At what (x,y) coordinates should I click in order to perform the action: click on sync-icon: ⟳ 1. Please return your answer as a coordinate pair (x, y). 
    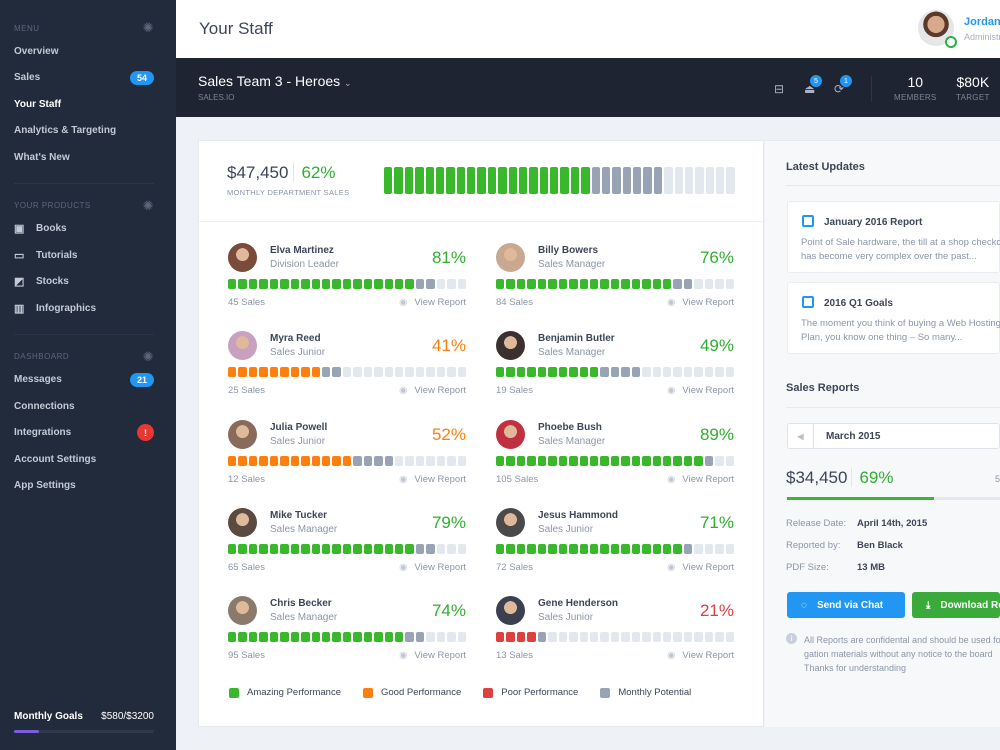
    Looking at the image, I should click on (843, 85).